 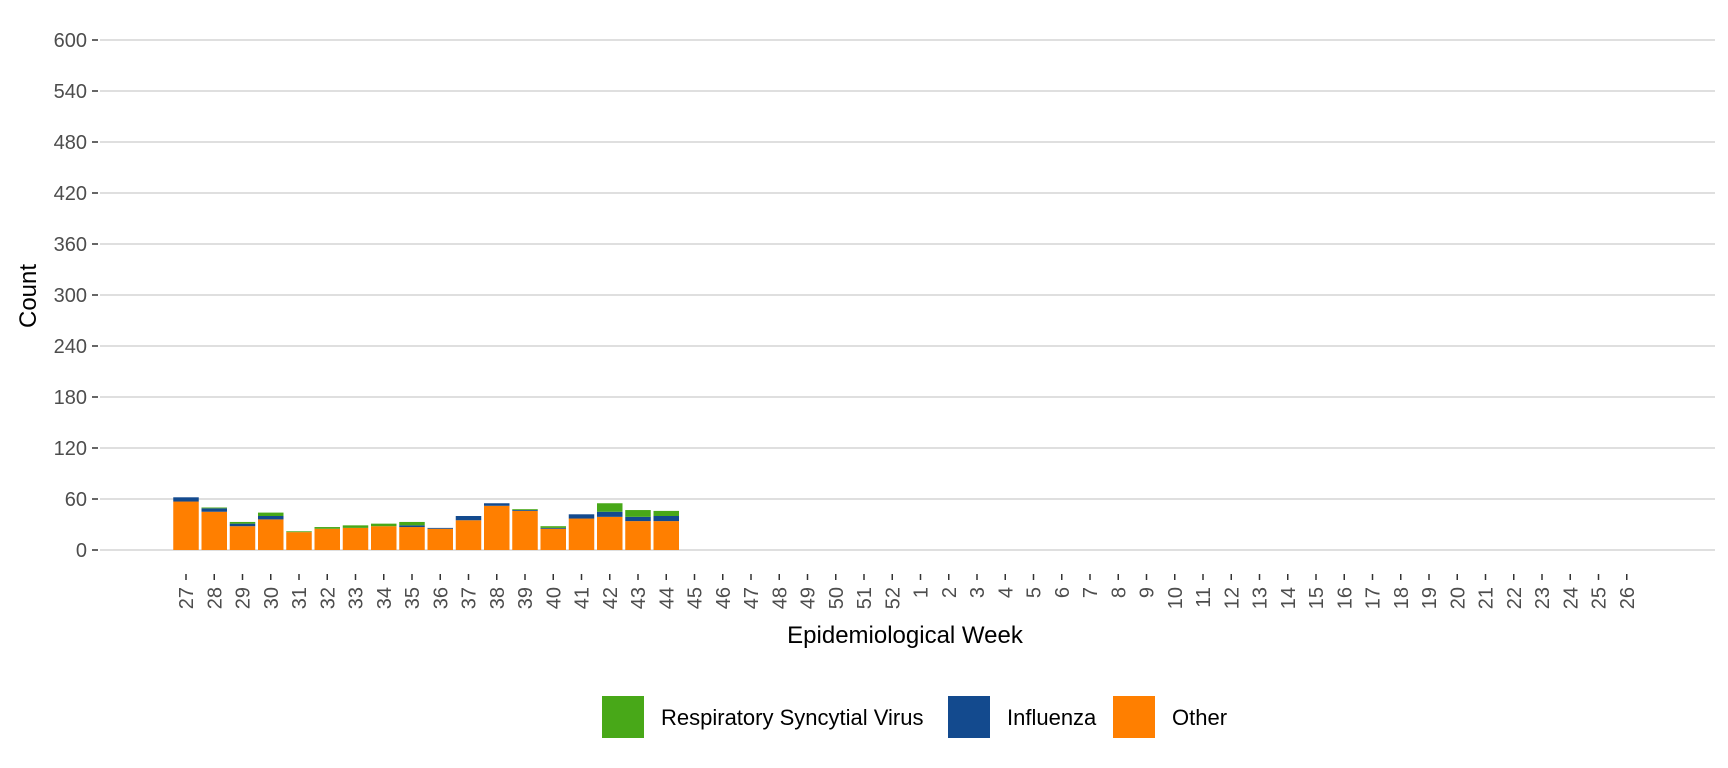 I want to click on x-tick-label: 12, so click(x=1232, y=598).